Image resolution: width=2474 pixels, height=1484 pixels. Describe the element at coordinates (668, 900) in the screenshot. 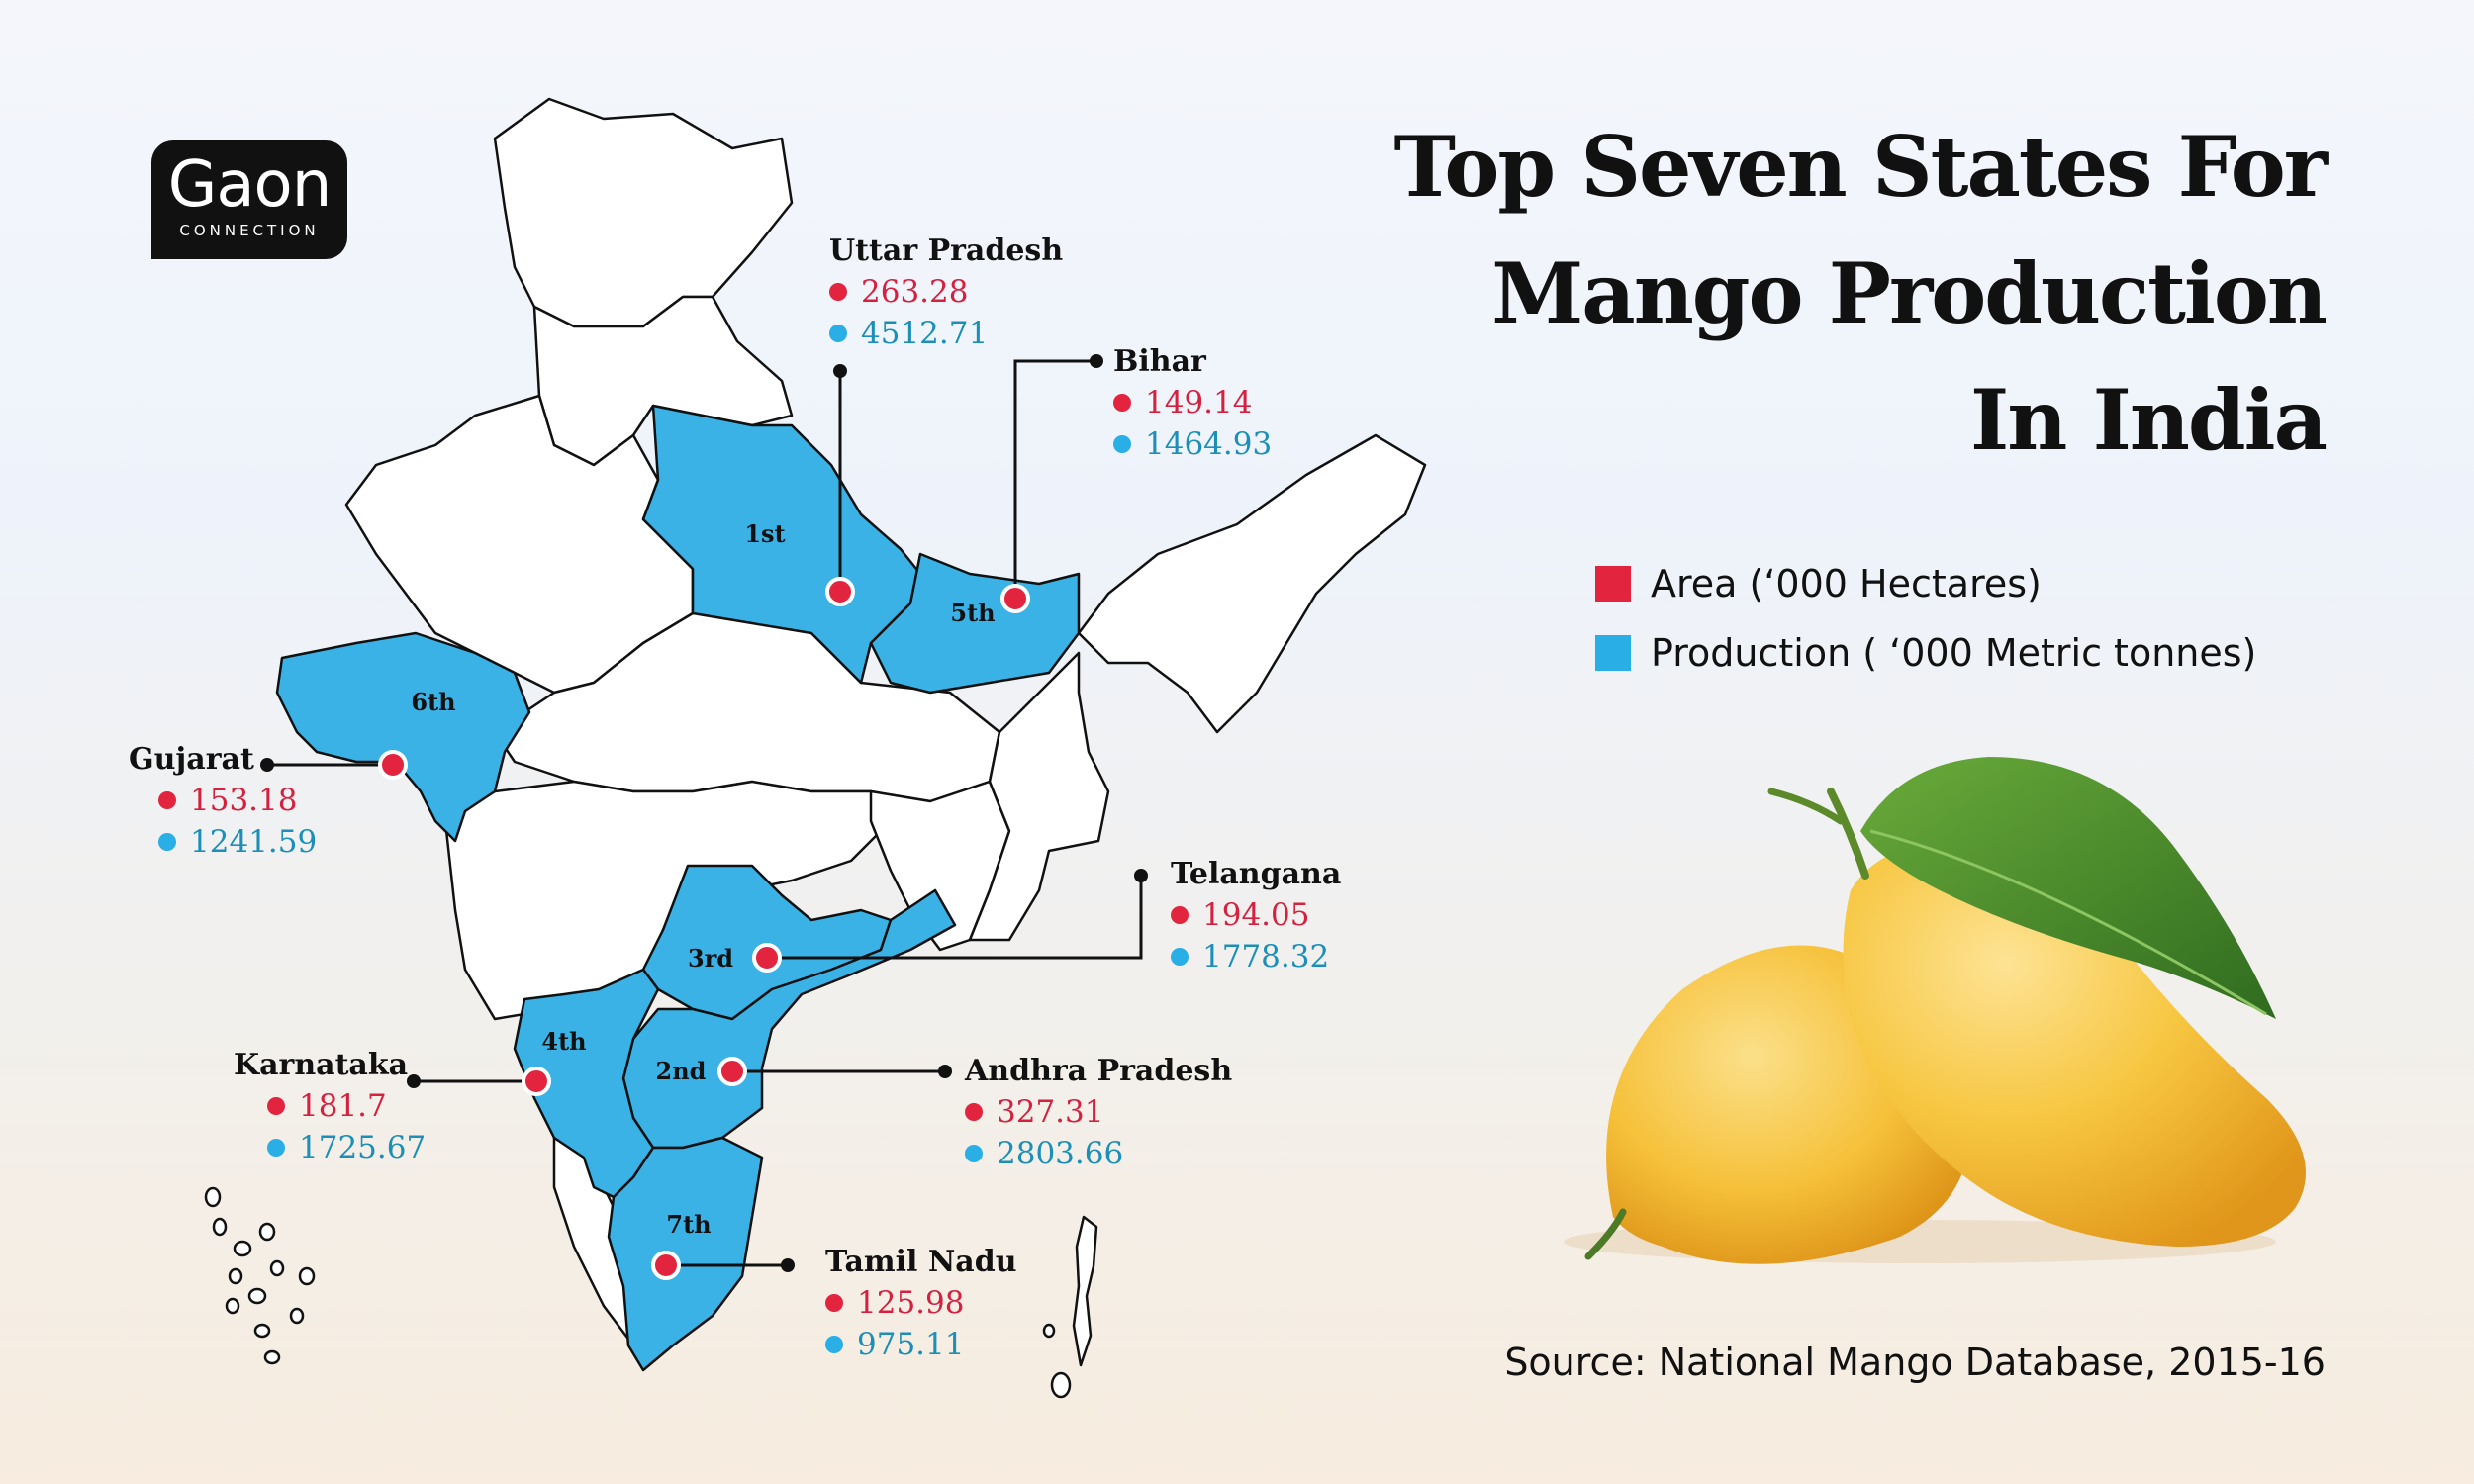

I see `region-maharashtra` at that location.